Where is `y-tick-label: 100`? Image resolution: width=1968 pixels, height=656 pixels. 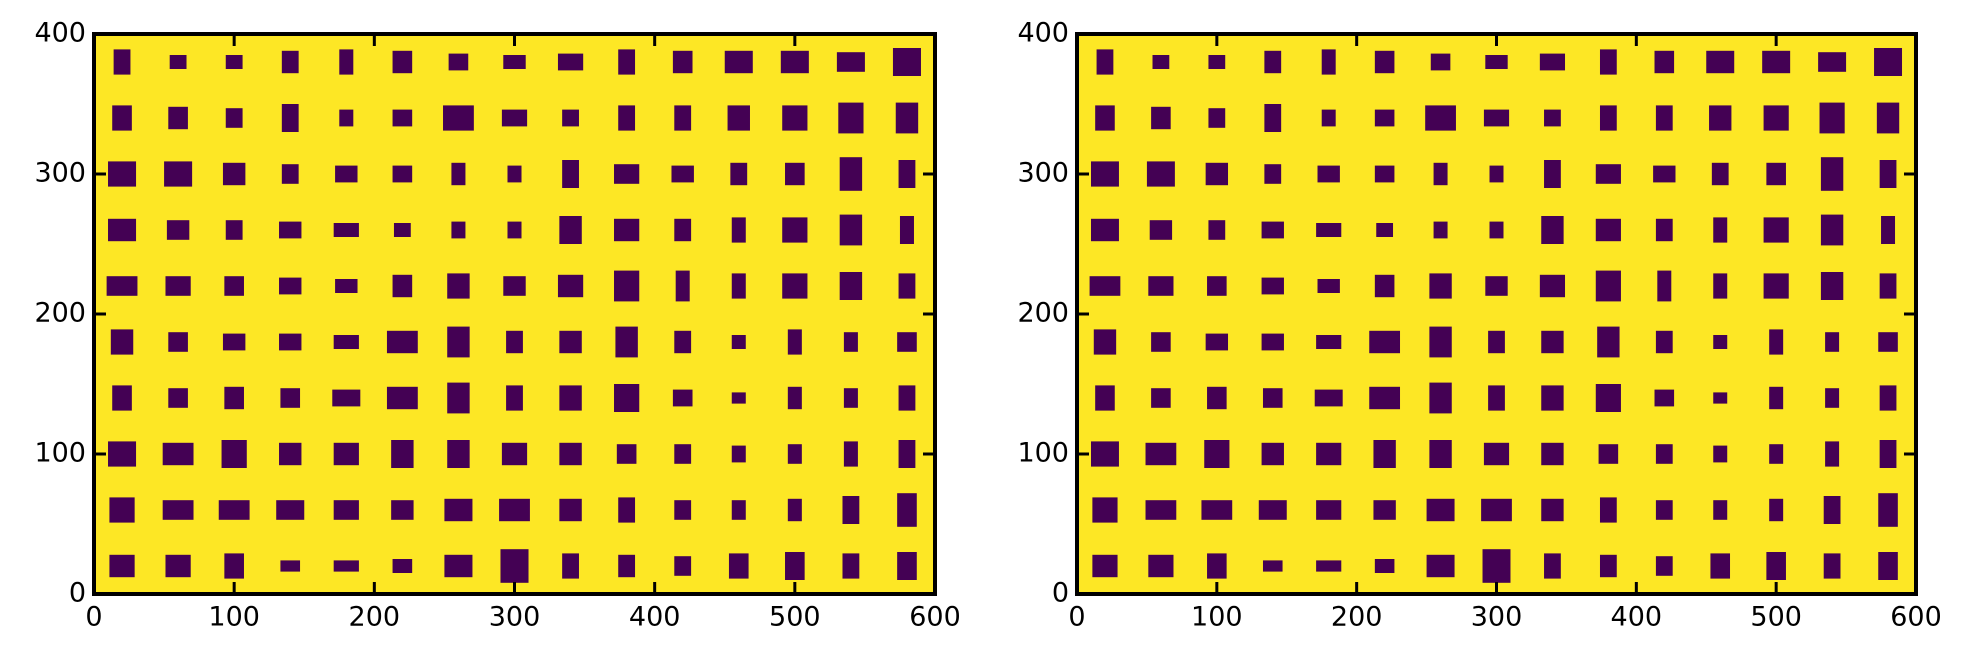 y-tick-label: 100 is located at coordinates (60, 453).